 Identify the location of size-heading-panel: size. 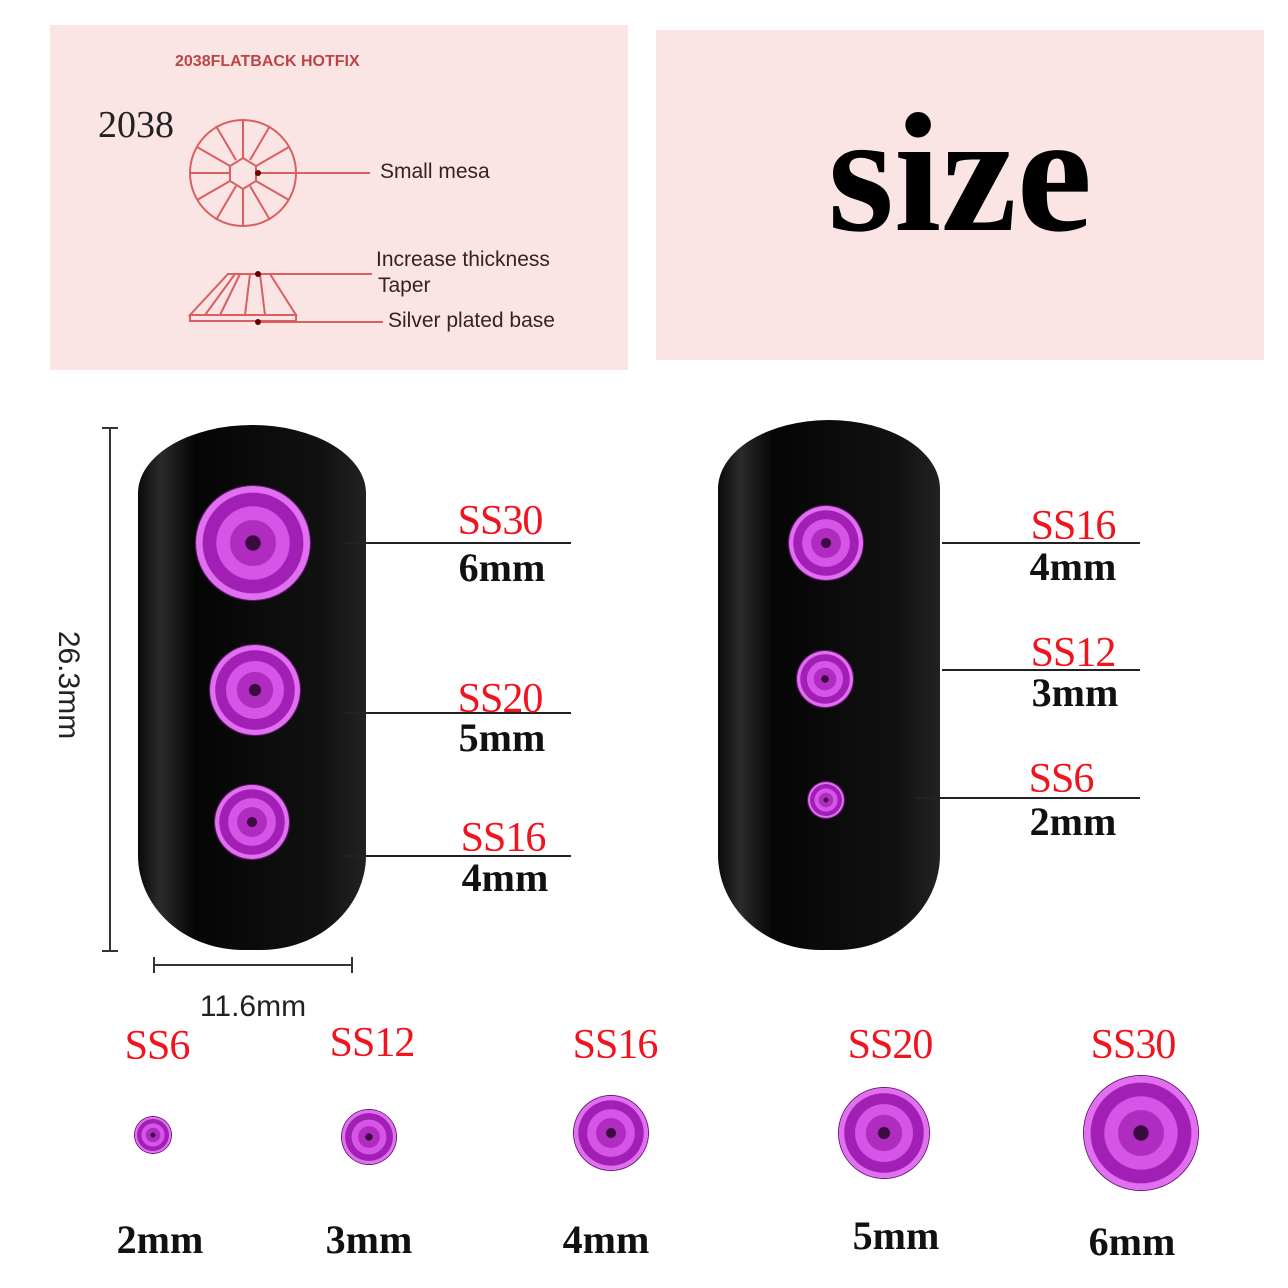
(960, 195).